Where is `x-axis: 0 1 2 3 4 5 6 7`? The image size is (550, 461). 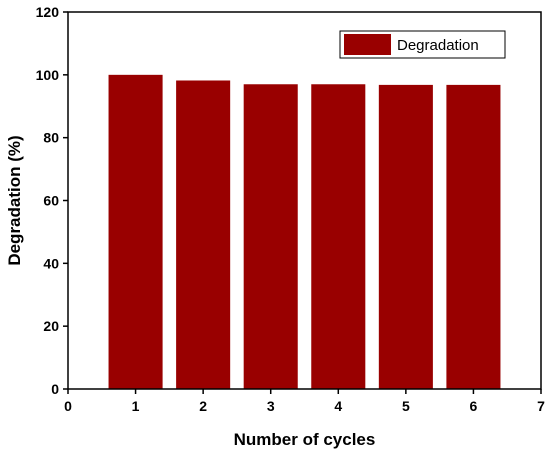 x-axis: 0 1 2 3 4 5 6 7 is located at coordinates (304, 401).